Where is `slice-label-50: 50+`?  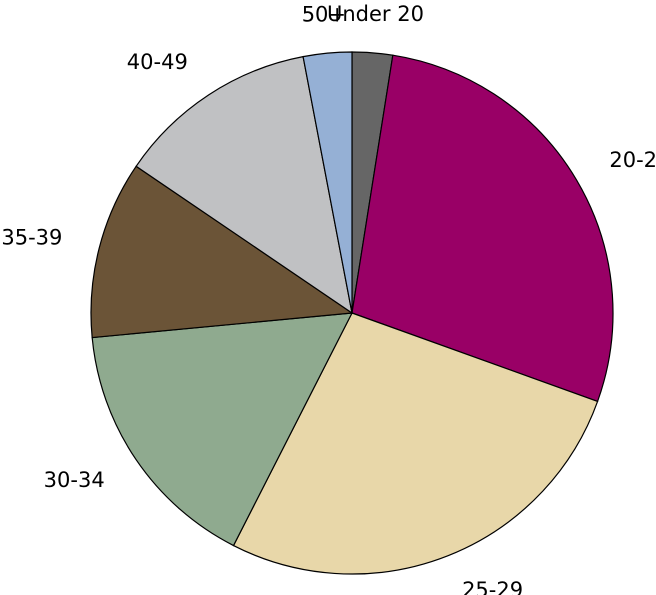
slice-label-50: 50+ is located at coordinates (324, 14).